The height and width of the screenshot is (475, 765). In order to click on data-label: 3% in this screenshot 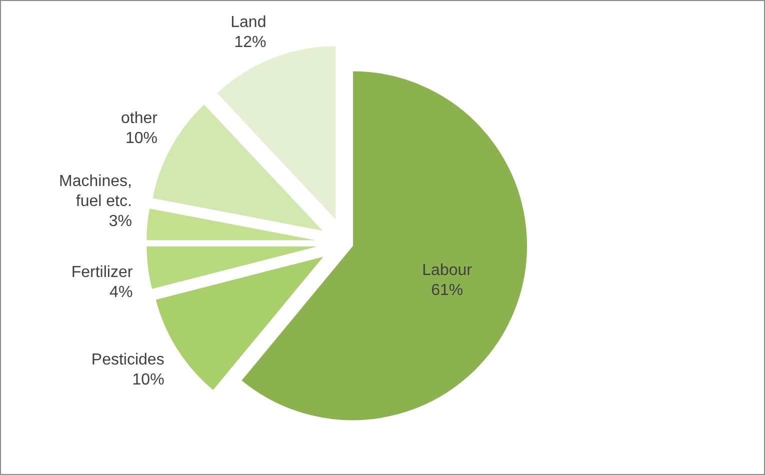, I will do `click(120, 221)`.